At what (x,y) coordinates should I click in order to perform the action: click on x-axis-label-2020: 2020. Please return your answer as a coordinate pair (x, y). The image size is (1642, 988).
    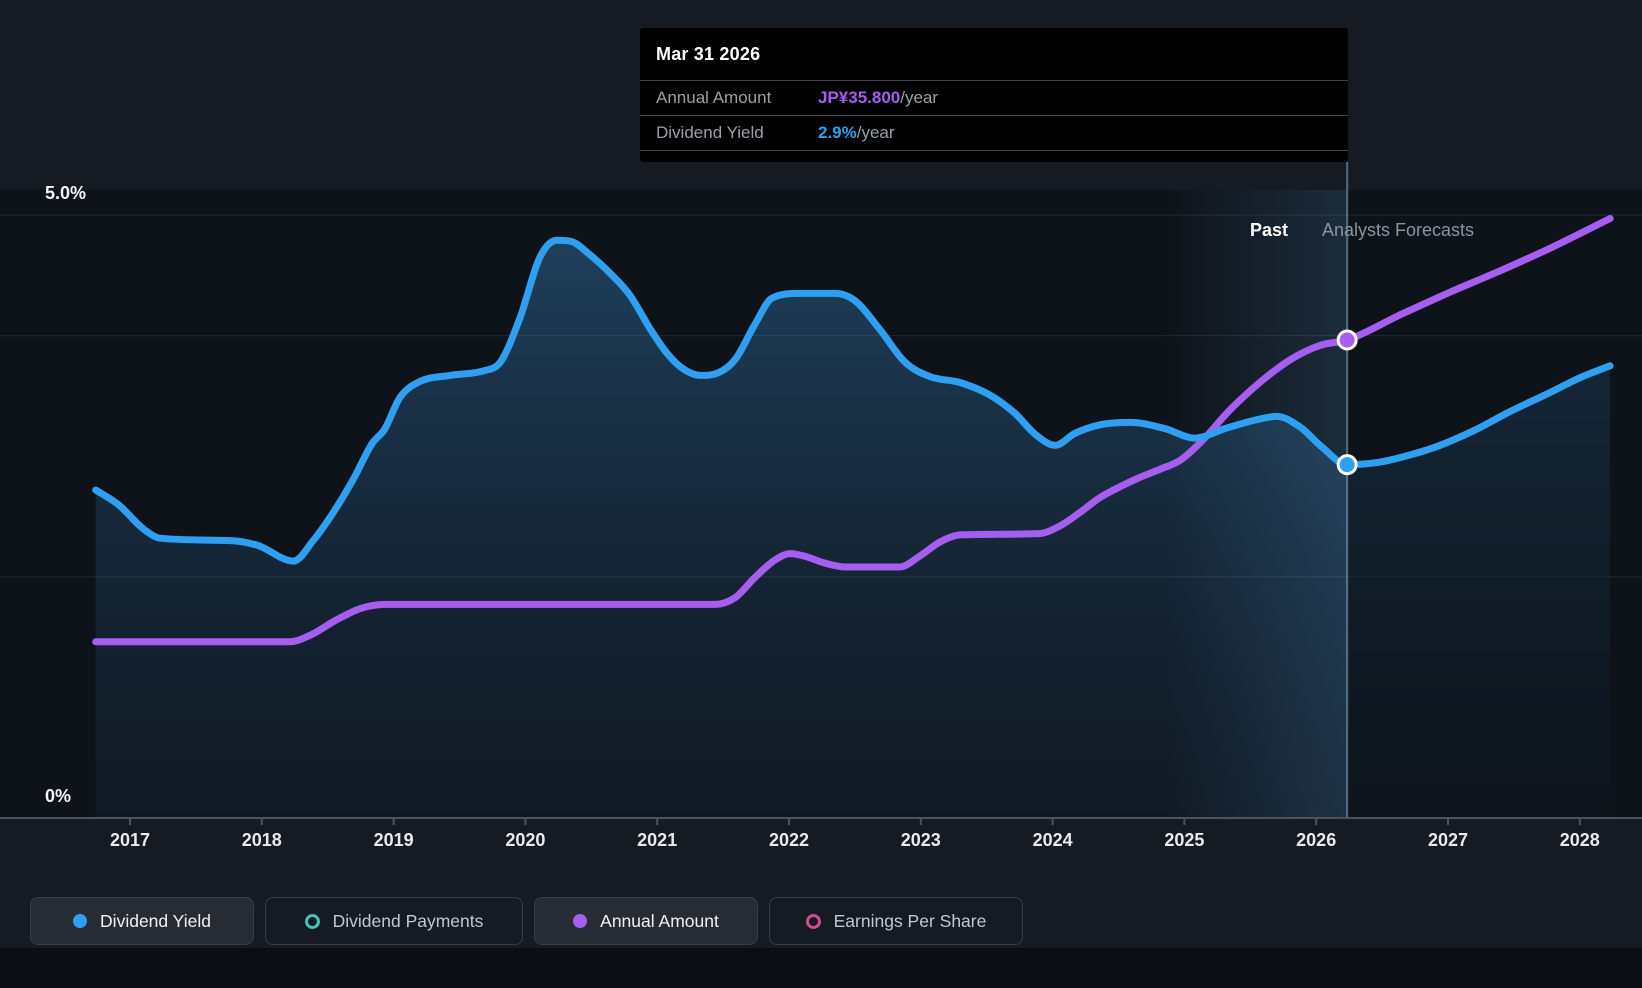
    Looking at the image, I should click on (525, 840).